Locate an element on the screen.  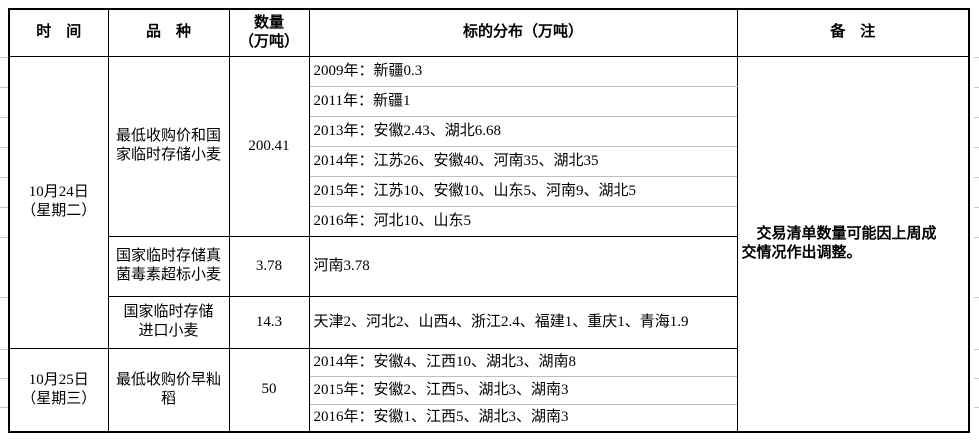
variety-cell-fungus-wheat: 国家临时存储真 菌毒素超标小麦 is located at coordinates (168, 266).